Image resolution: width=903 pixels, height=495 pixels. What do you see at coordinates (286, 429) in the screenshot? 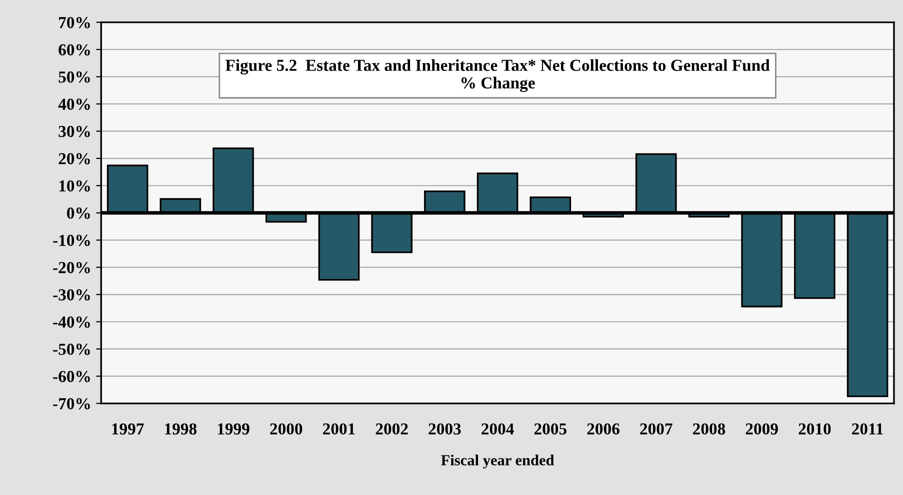
I see `x-tick-label: 2000` at bounding box center [286, 429].